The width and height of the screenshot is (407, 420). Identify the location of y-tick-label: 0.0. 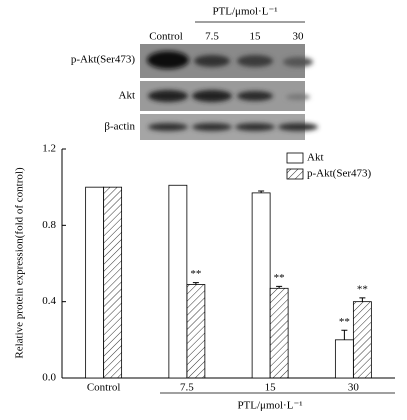
(49, 378).